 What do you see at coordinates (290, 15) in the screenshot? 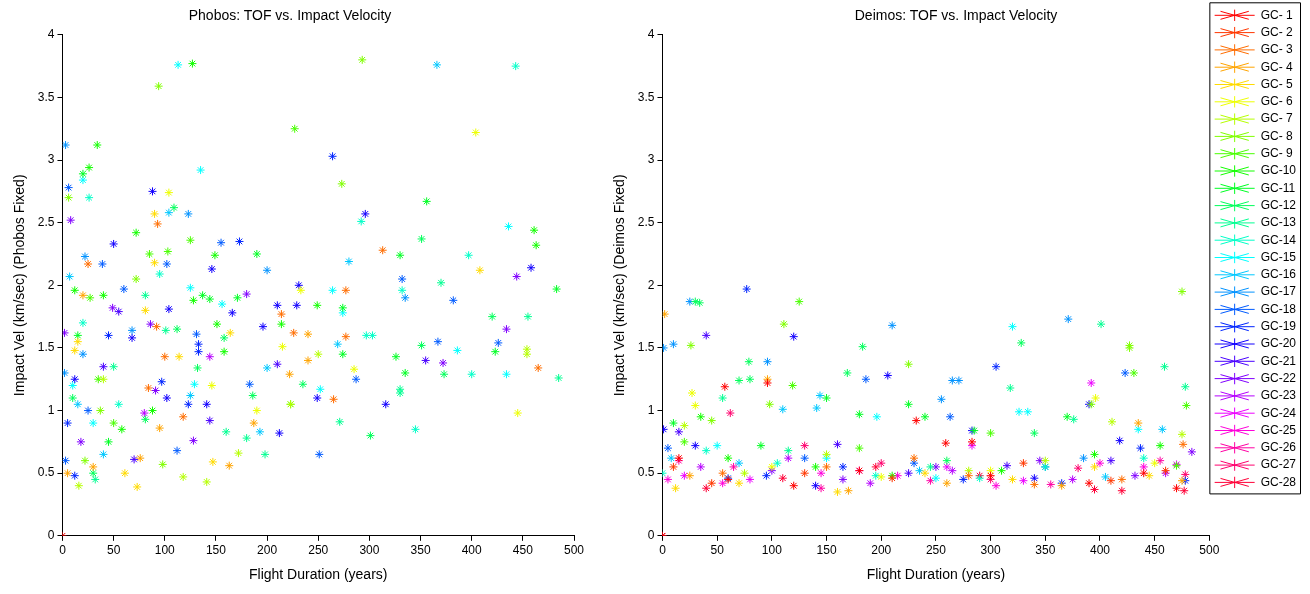
I see `chart-title: Phobos: TOF vs. Impact Velocity` at bounding box center [290, 15].